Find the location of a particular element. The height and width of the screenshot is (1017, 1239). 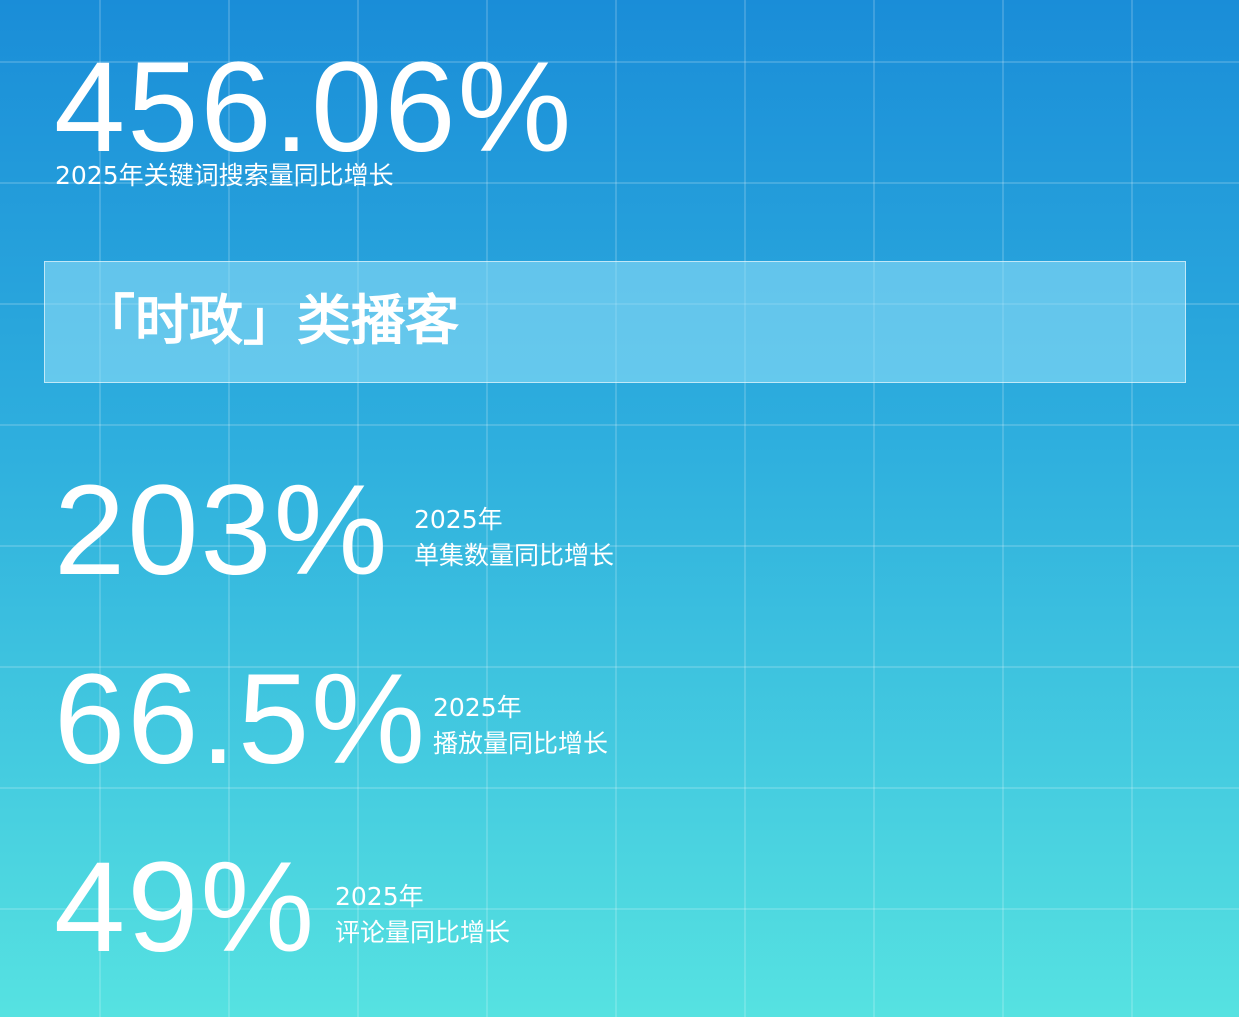

banner-title: 「时政」类播客 is located at coordinates (270, 320).